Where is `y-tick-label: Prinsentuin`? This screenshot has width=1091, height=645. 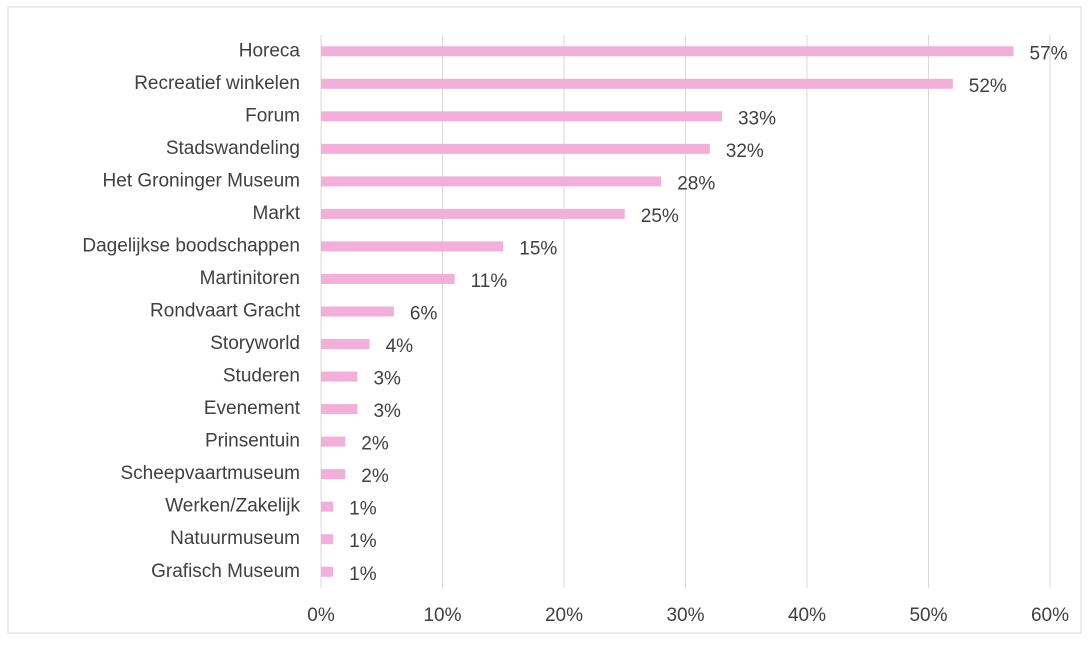 y-tick-label: Prinsentuin is located at coordinates (252, 441).